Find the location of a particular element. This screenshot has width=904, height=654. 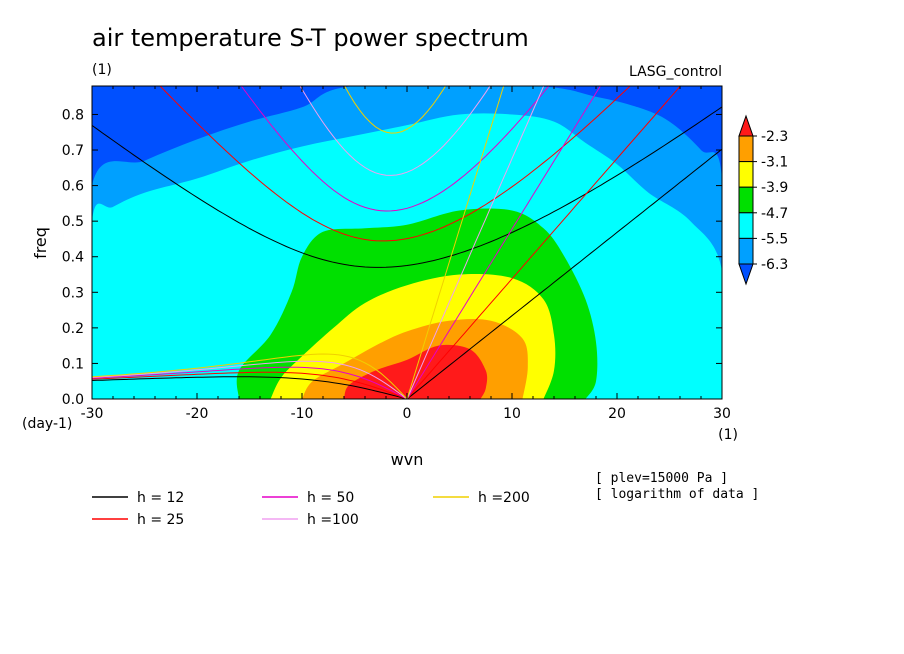

colorbar-label: -4.7 is located at coordinates (774, 214).